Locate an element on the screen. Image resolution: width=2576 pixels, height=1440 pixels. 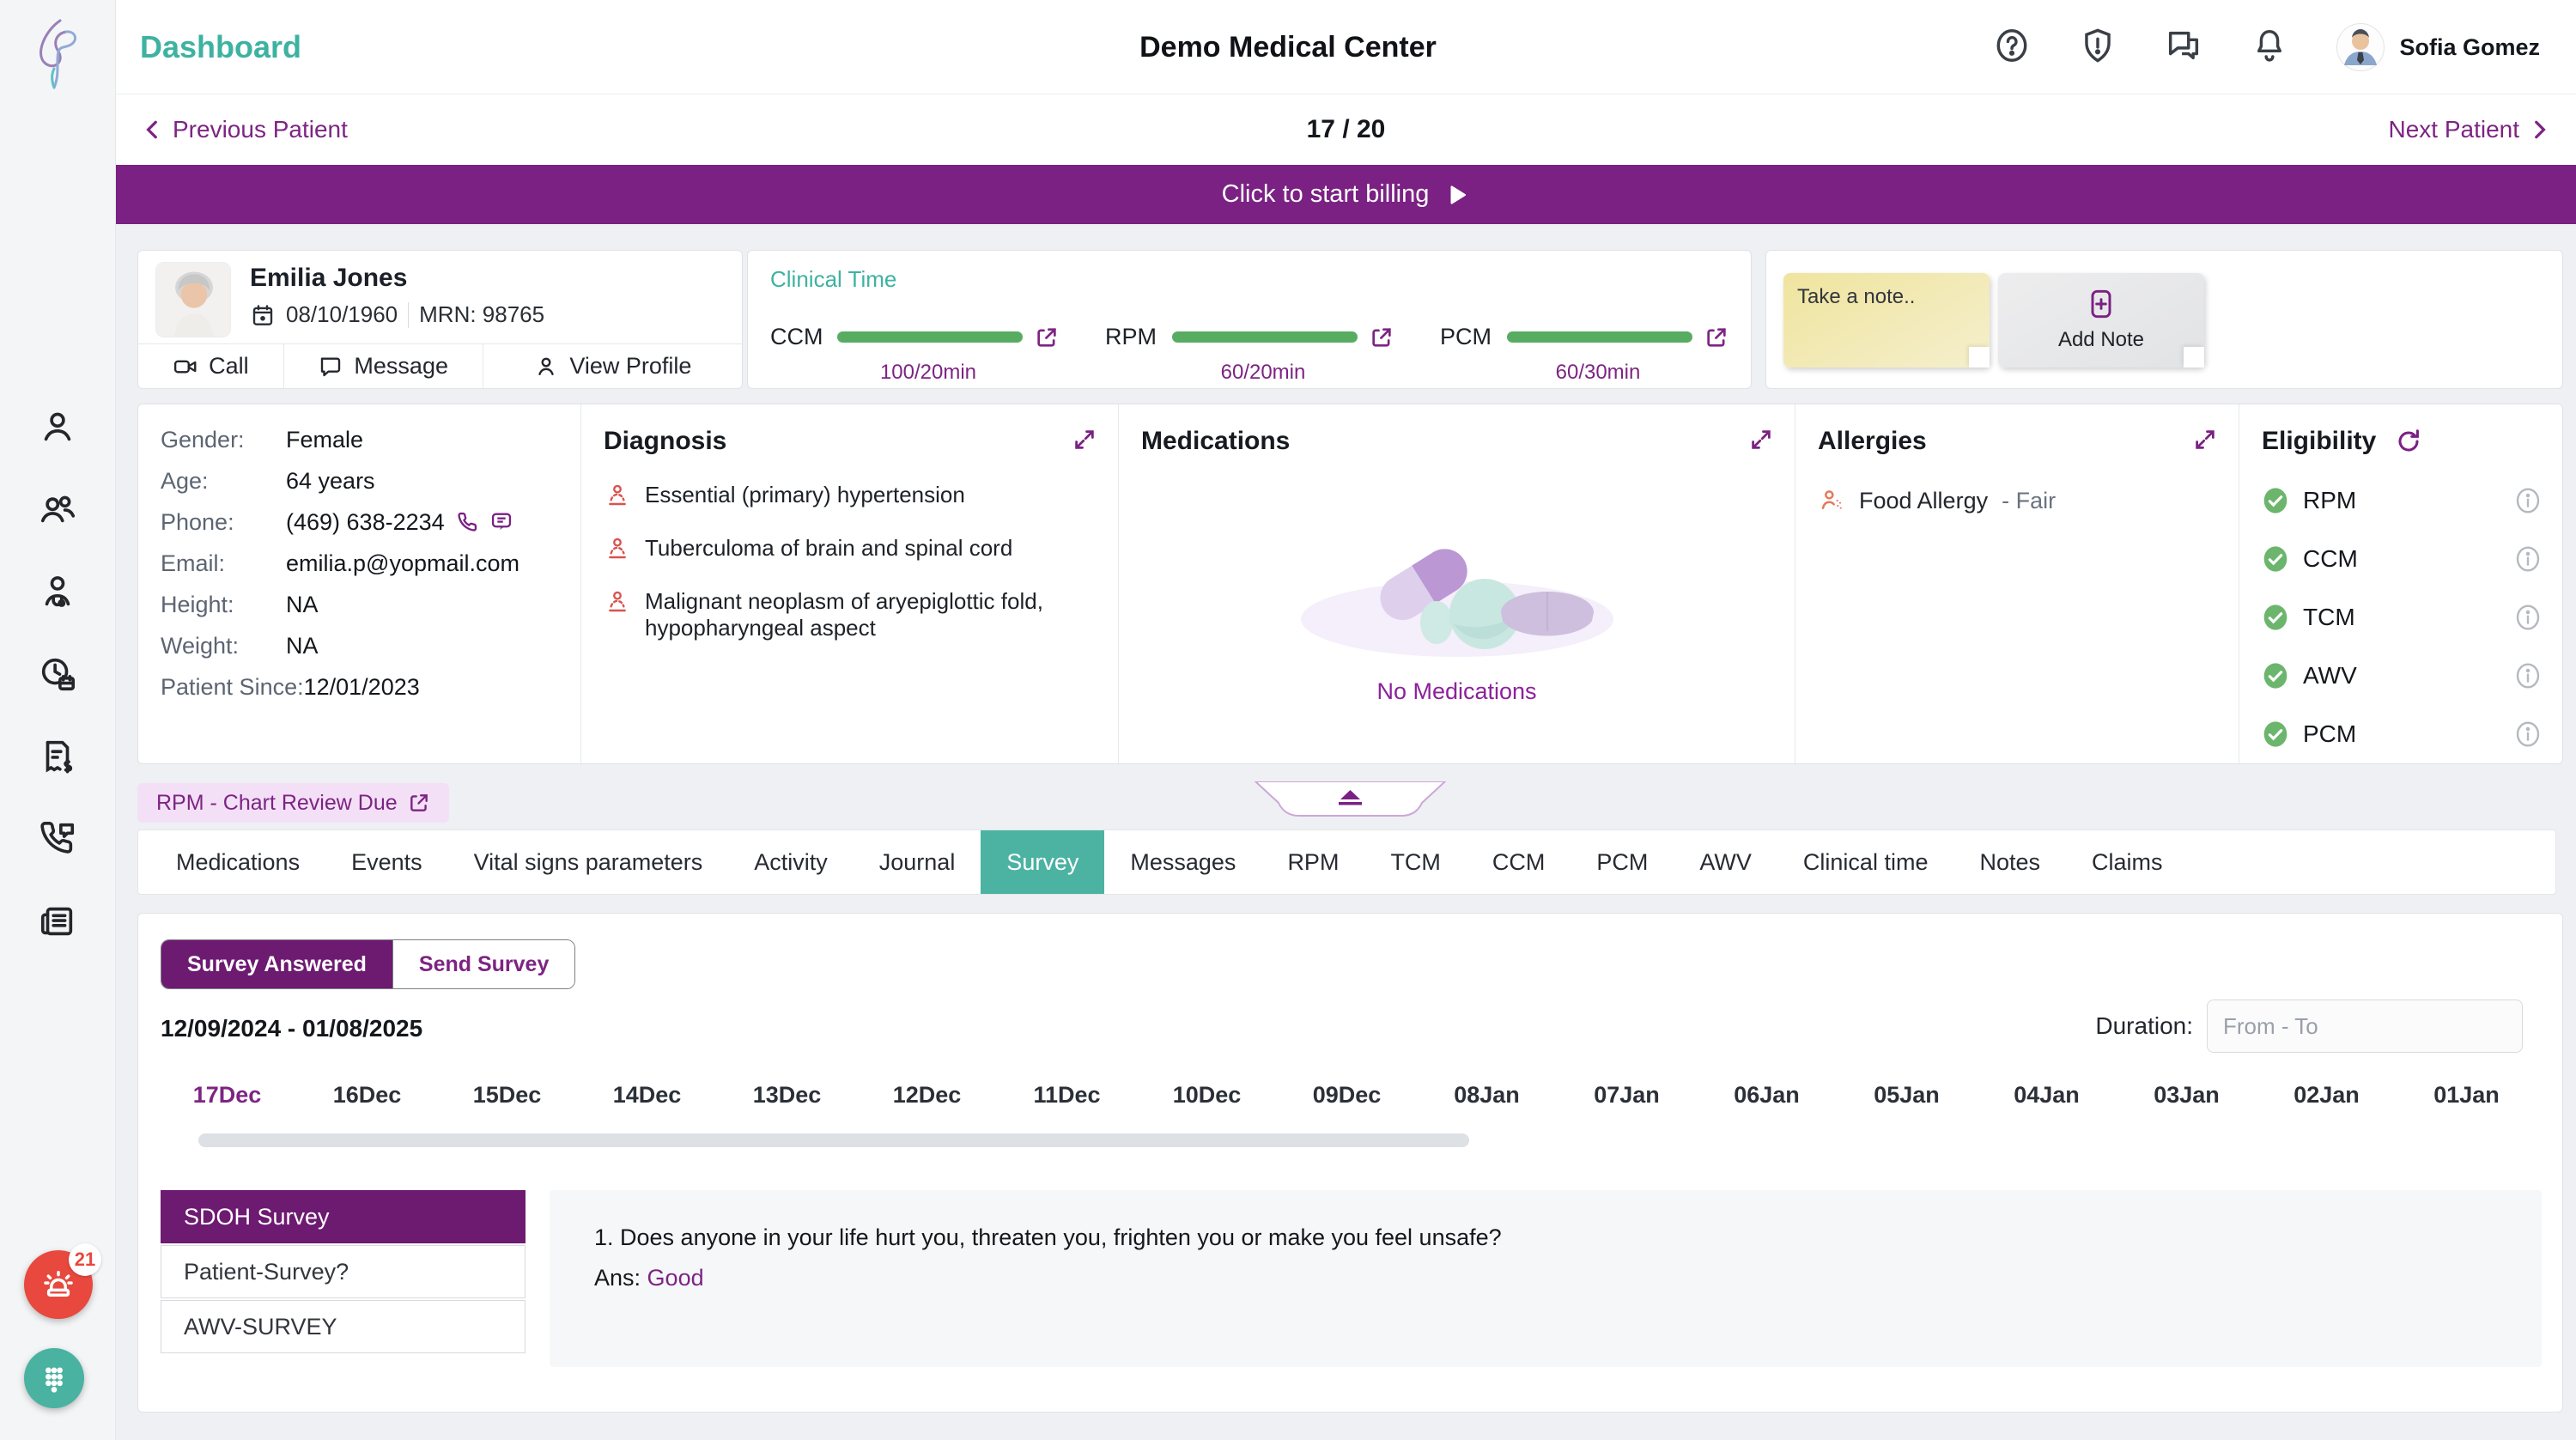
invoice-dollar-icon is located at coordinates (58, 756).